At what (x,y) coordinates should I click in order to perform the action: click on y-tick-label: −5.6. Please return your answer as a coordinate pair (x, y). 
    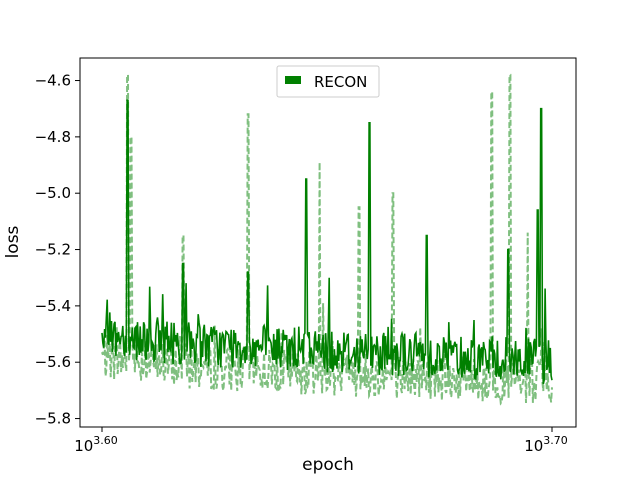
    Looking at the image, I should click on (53, 362).